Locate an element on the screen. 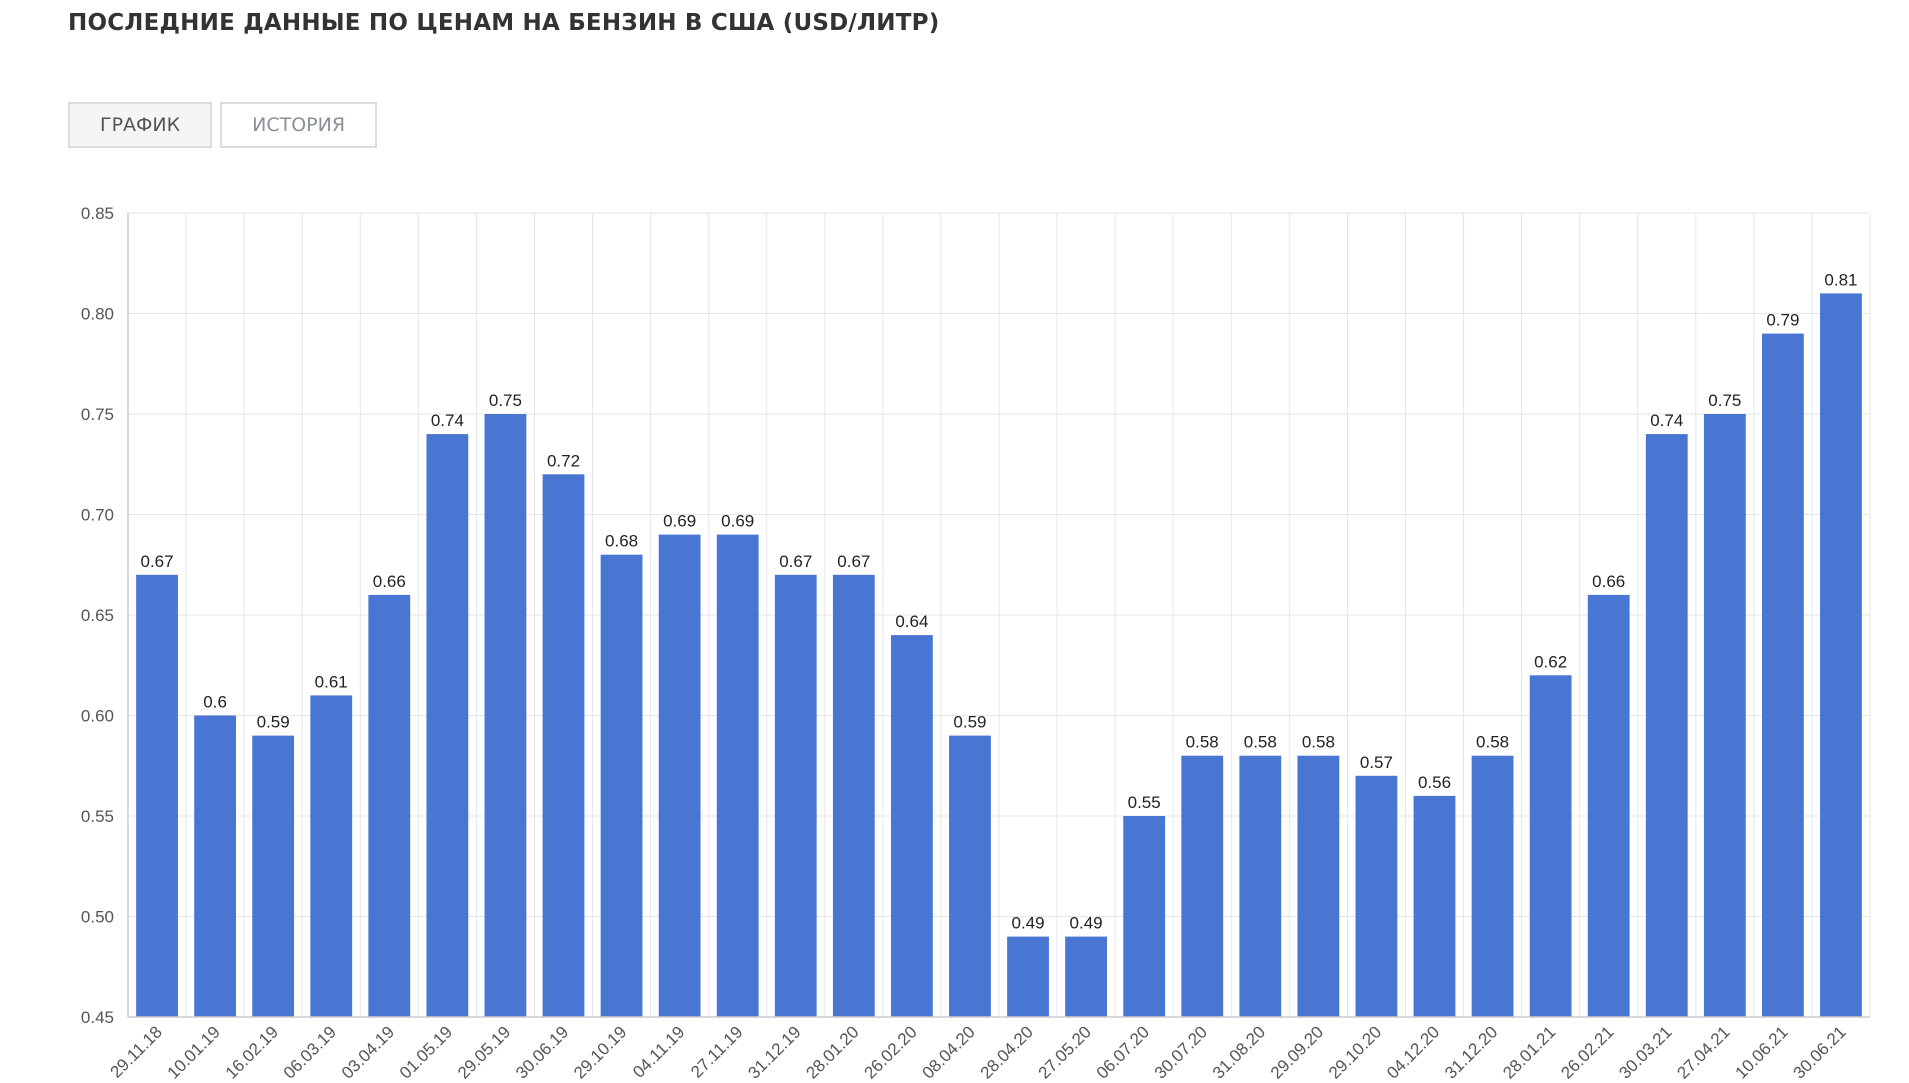  tab-chart: ГРАФИК is located at coordinates (140, 125).